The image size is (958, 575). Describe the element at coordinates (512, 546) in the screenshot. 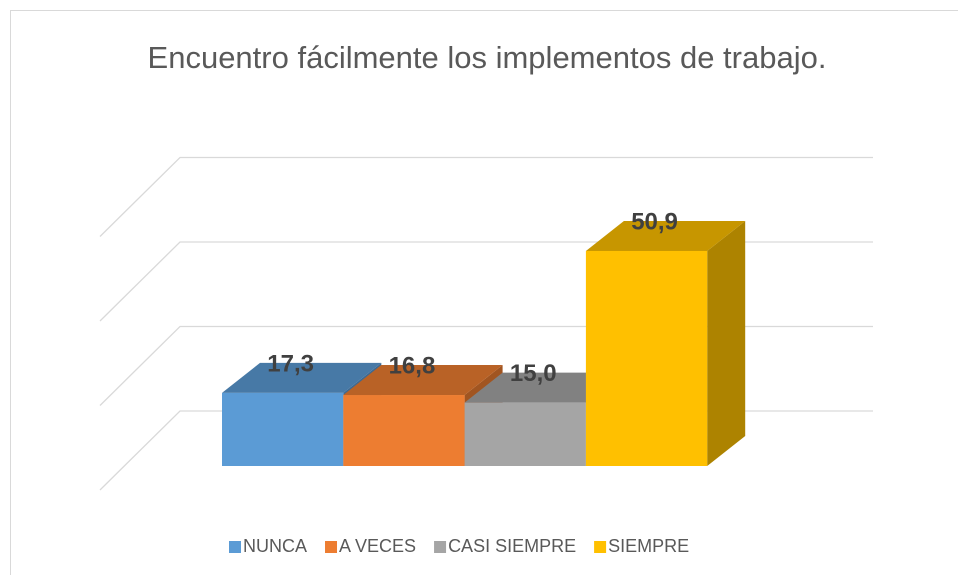

I see `legend-label: CASI SIEMPRE` at that location.